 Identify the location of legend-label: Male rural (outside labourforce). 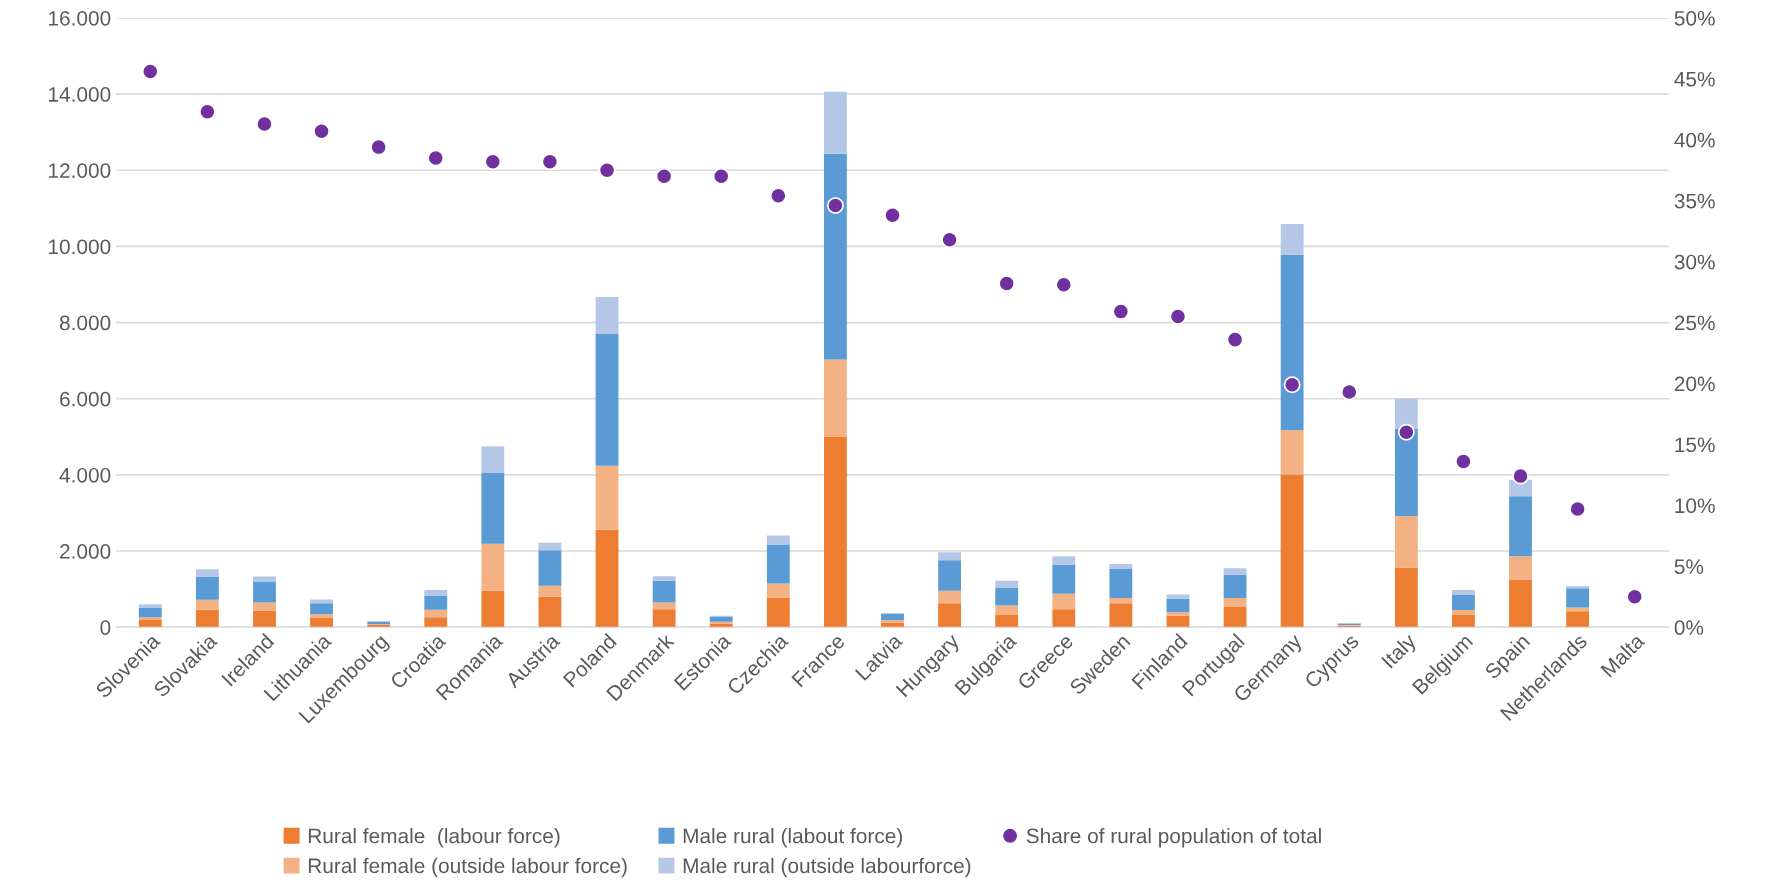
(827, 867).